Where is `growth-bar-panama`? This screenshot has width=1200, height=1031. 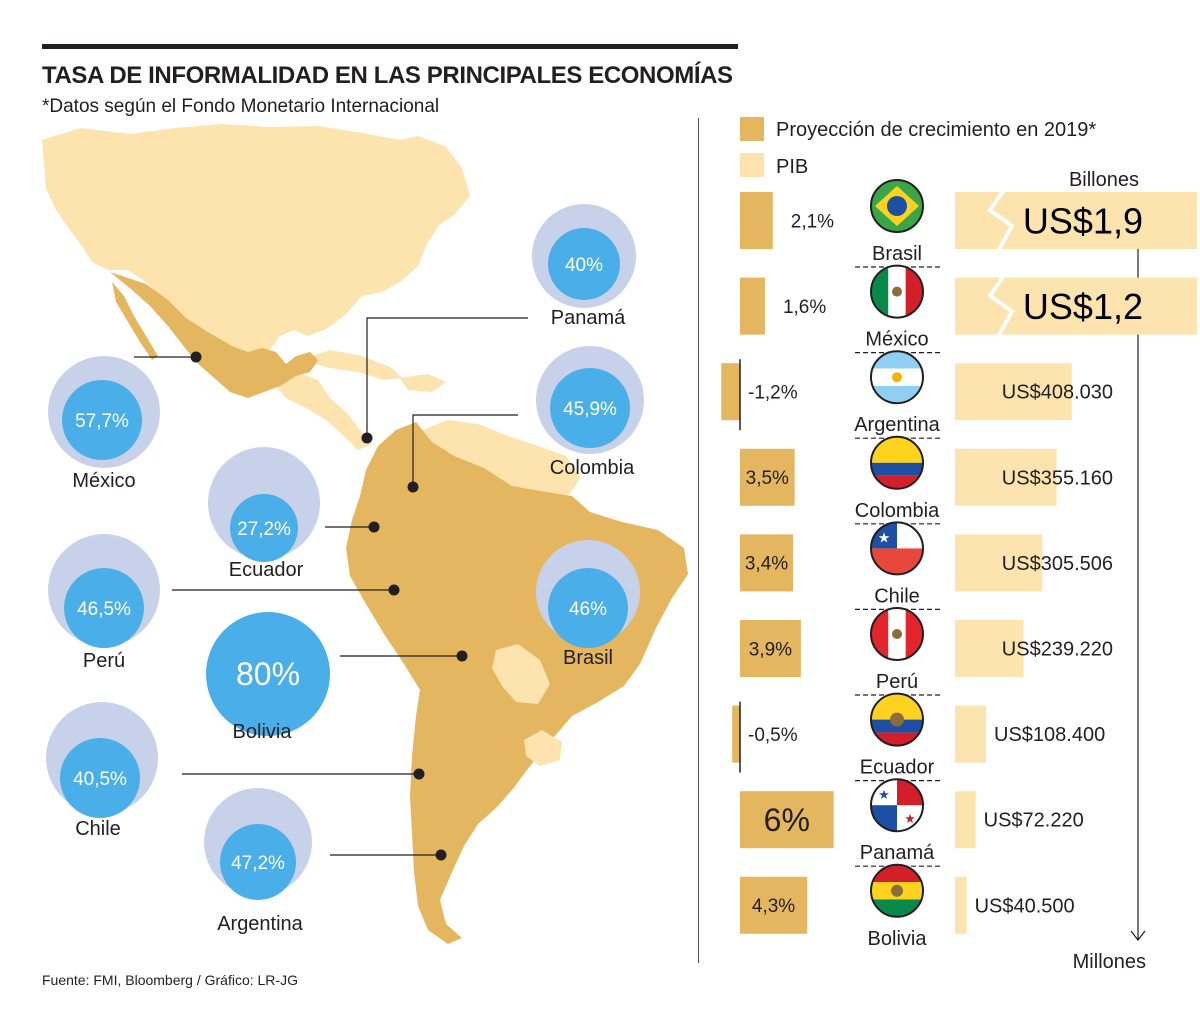
growth-bar-panama is located at coordinates (787, 820).